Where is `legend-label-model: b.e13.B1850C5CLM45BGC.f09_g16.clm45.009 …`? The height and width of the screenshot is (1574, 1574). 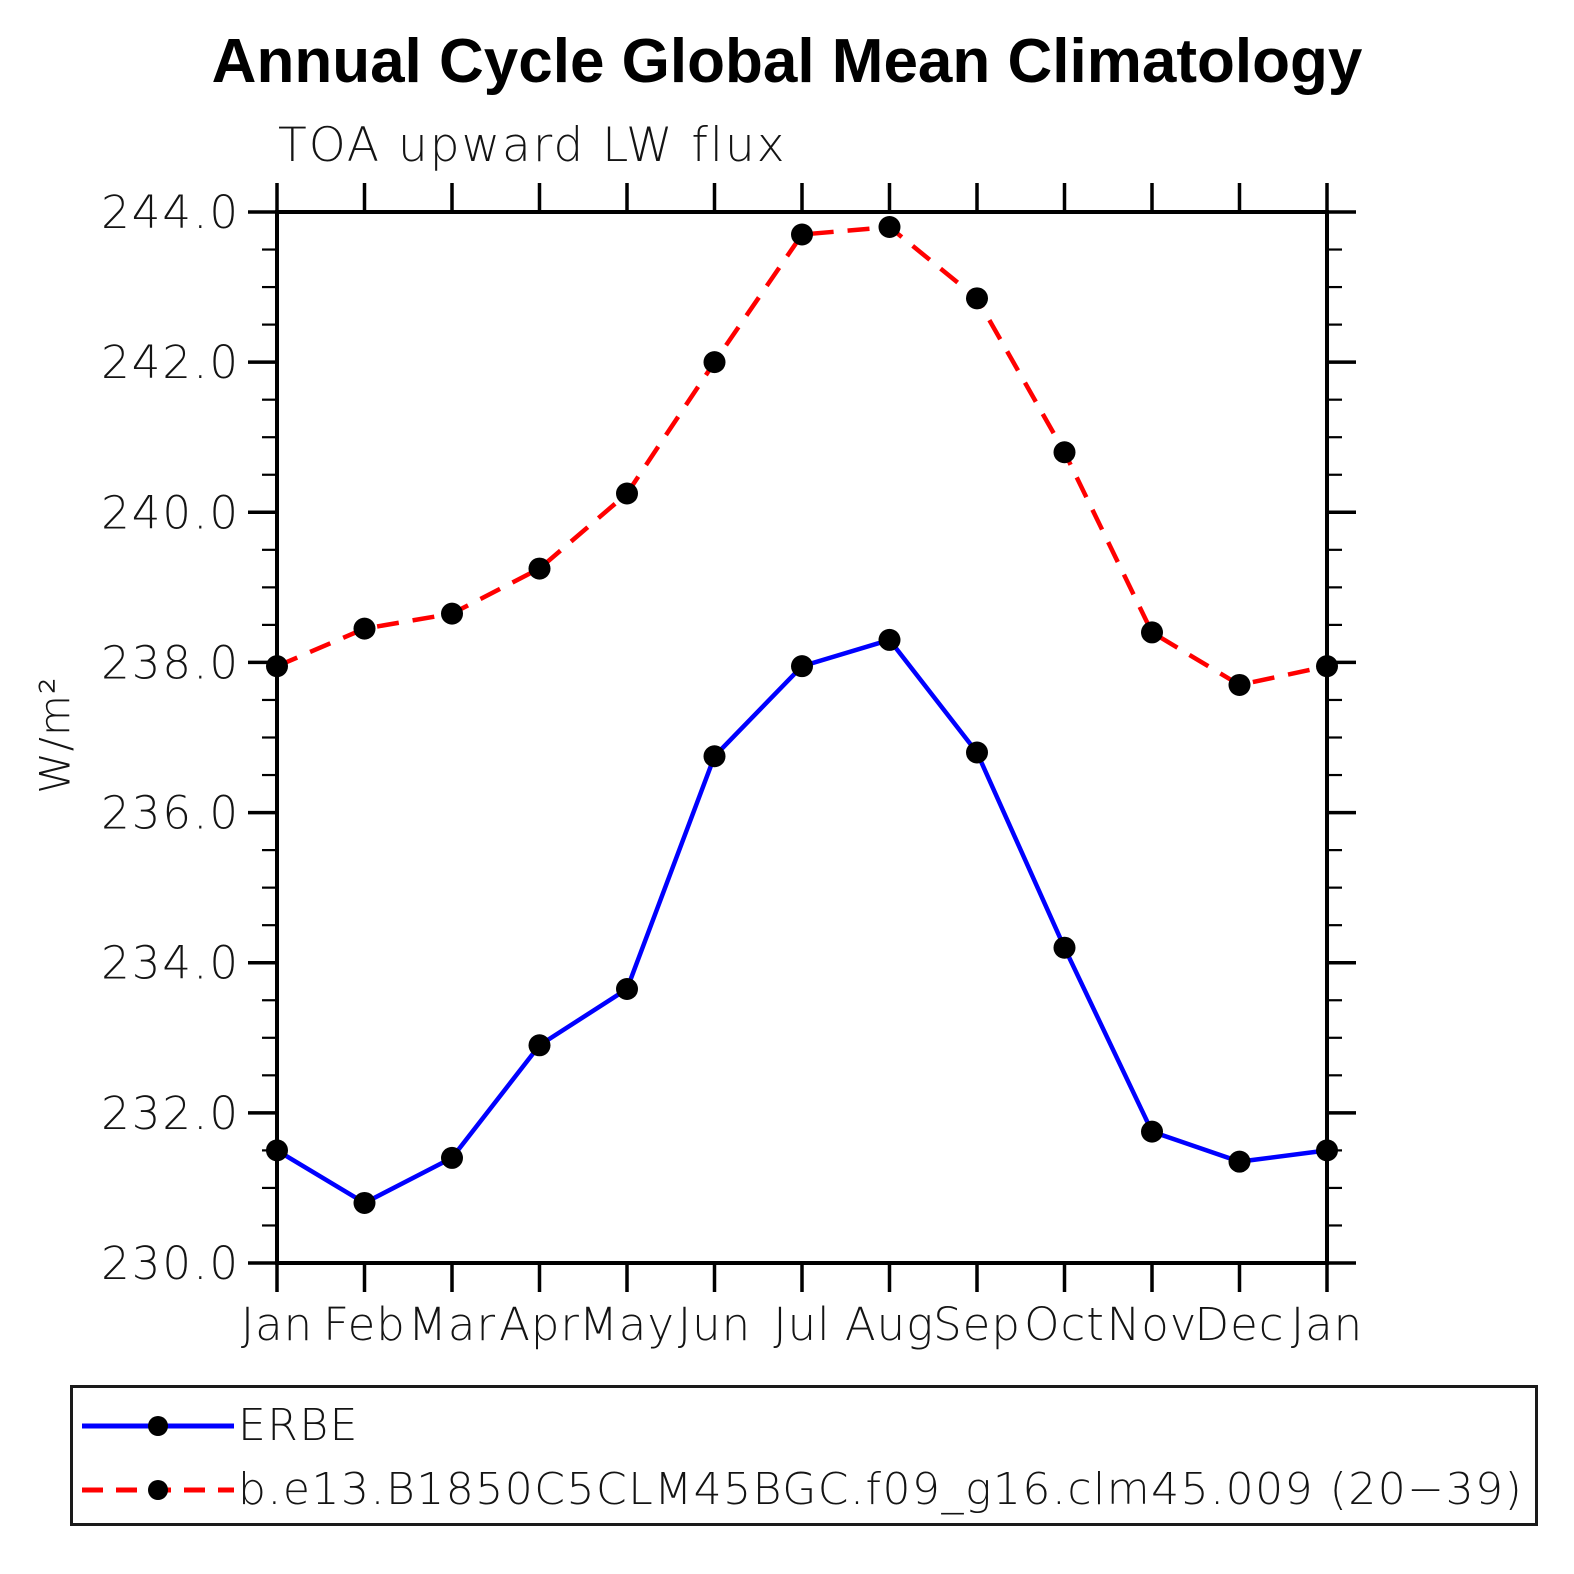
legend-label-model: b.e13.B1850C5CLM45BGC.f09_g16.clm45.009 … is located at coordinates (881, 1489).